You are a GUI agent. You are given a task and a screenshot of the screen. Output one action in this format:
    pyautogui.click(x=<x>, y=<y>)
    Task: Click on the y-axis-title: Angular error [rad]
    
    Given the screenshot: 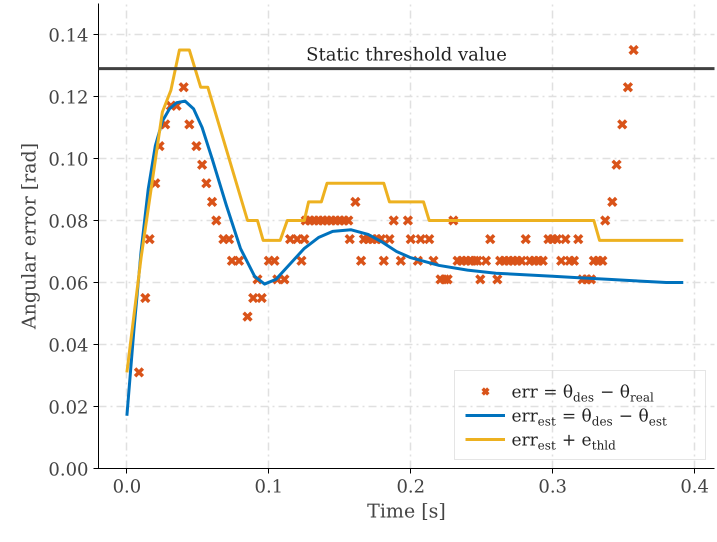 What is the action you would take?
    pyautogui.click(x=29, y=236)
    